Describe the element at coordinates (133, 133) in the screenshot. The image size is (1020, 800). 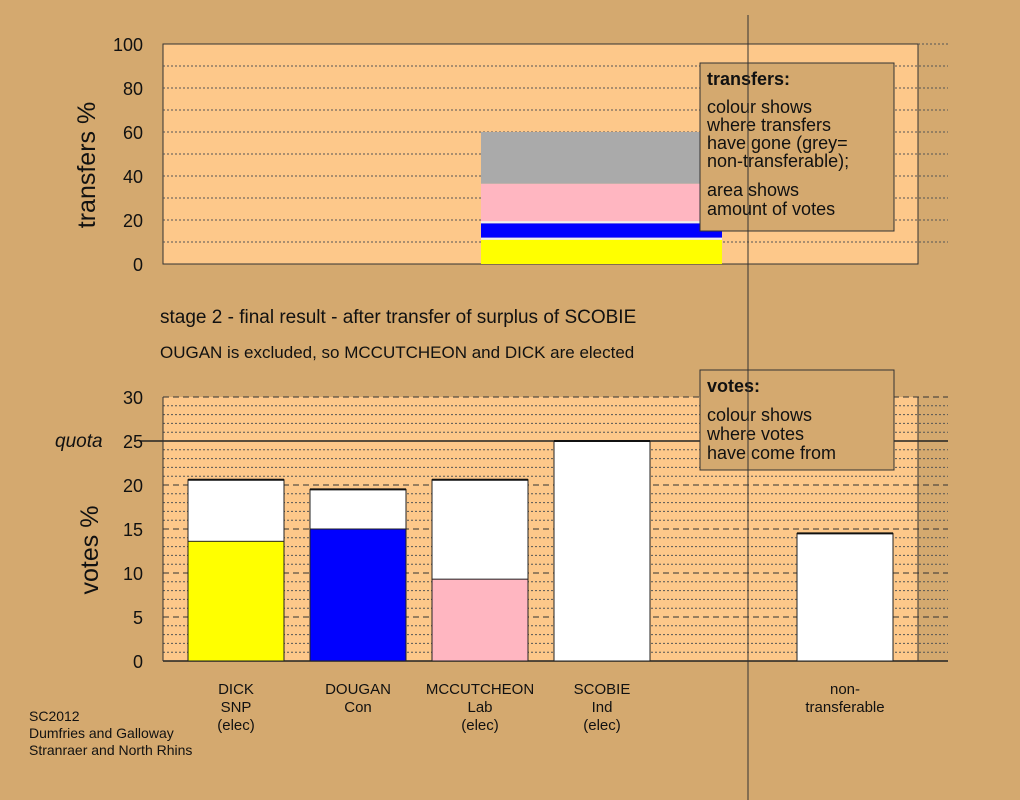
I see `y-tick-label: 60` at that location.